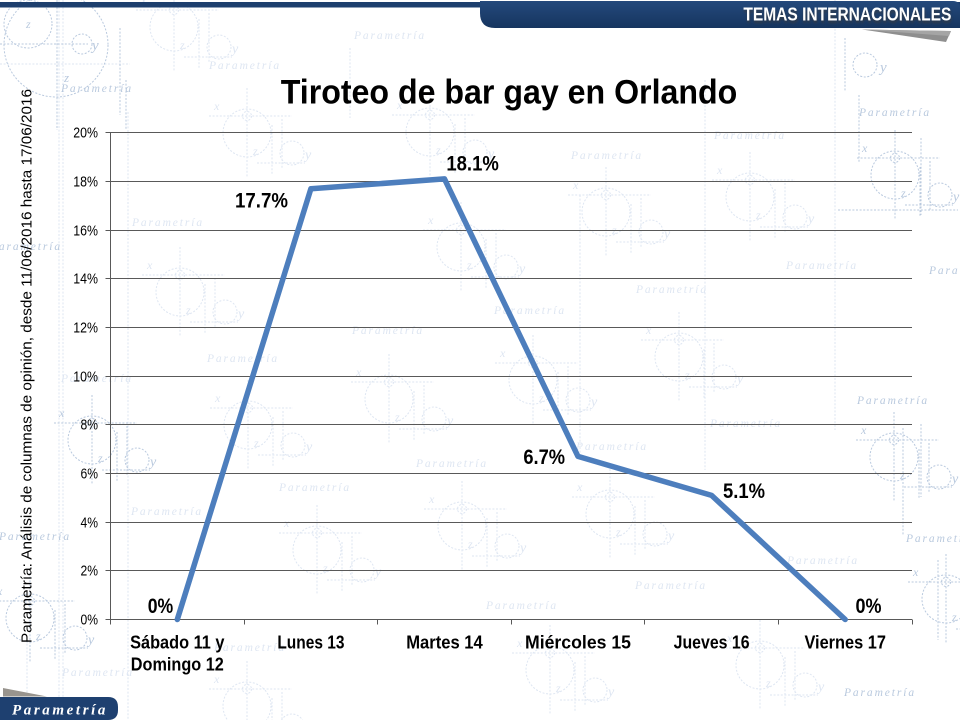 Image resolution: width=960 pixels, height=720 pixels. I want to click on svg-text: 4%, so click(90, 524).